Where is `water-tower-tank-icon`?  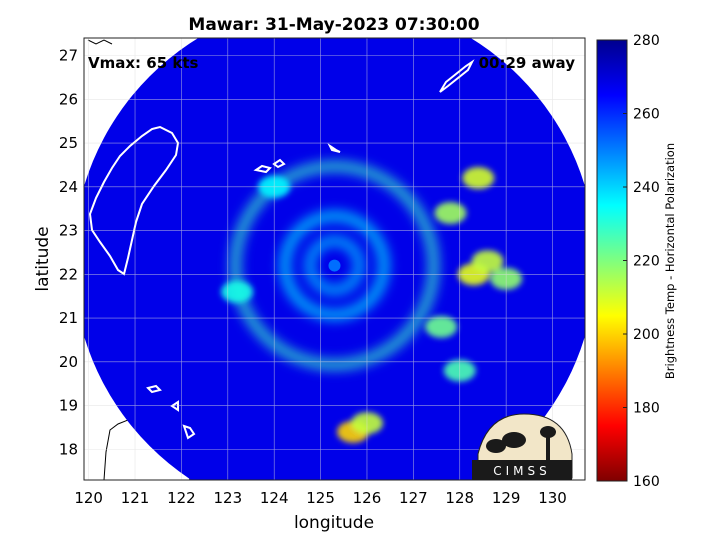 water-tower-tank-icon is located at coordinates (548, 432).